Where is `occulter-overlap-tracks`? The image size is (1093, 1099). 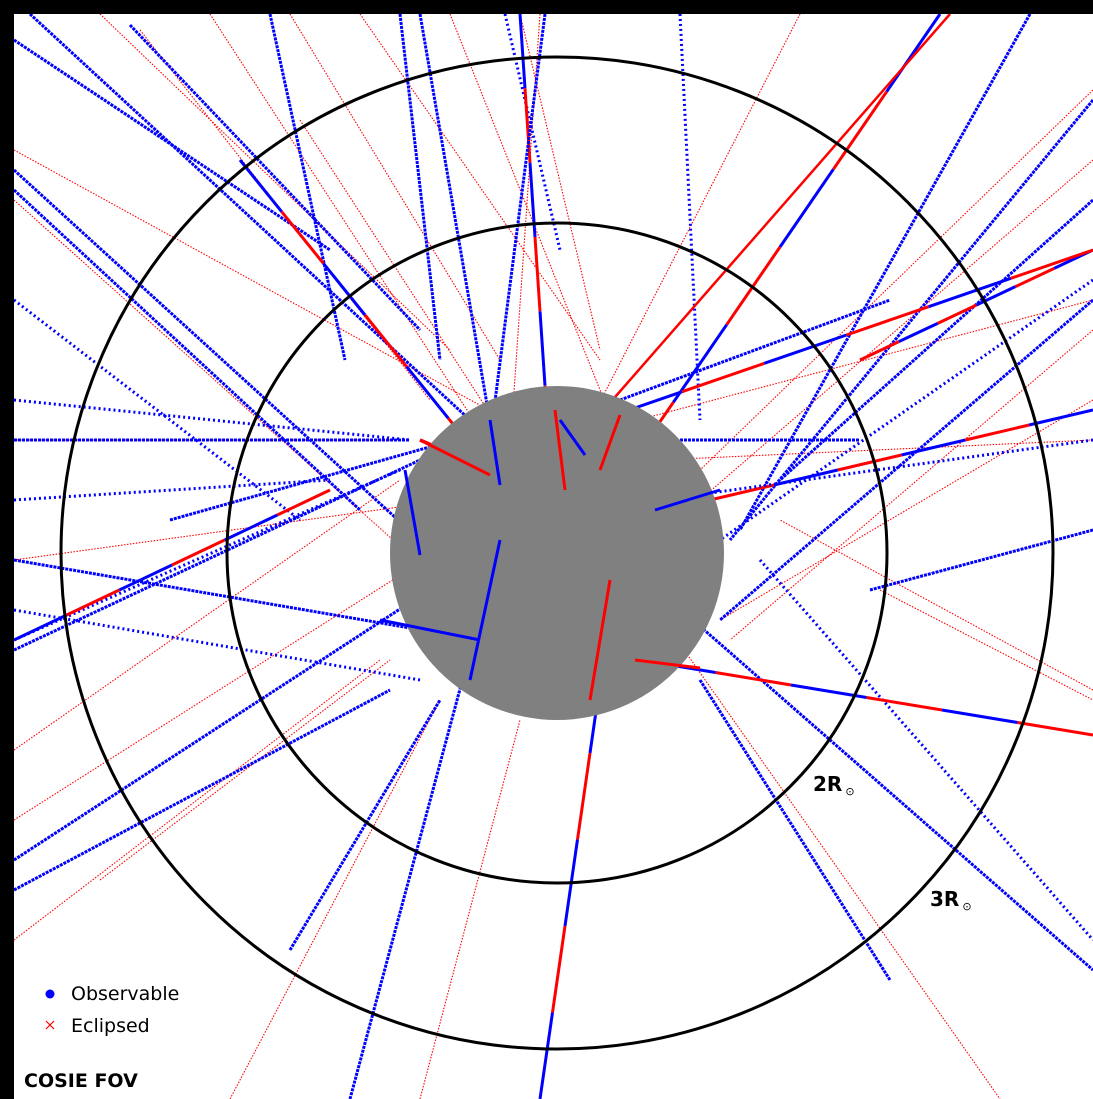 occulter-overlap-tracks is located at coordinates (550, 555).